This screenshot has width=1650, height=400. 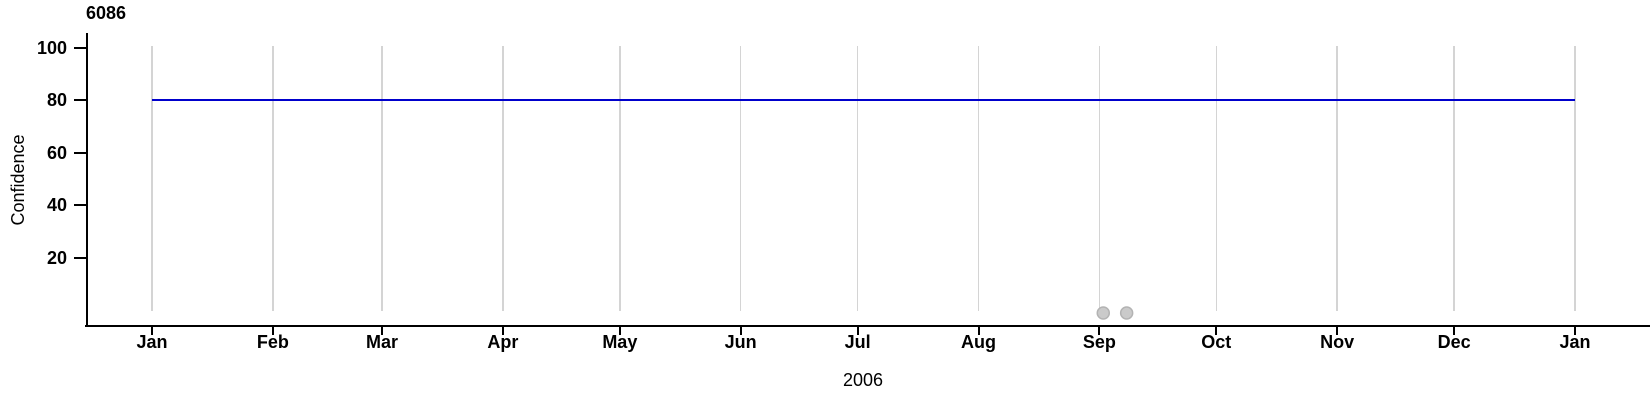 What do you see at coordinates (857, 342) in the screenshot?
I see `x-tick-label: Jul` at bounding box center [857, 342].